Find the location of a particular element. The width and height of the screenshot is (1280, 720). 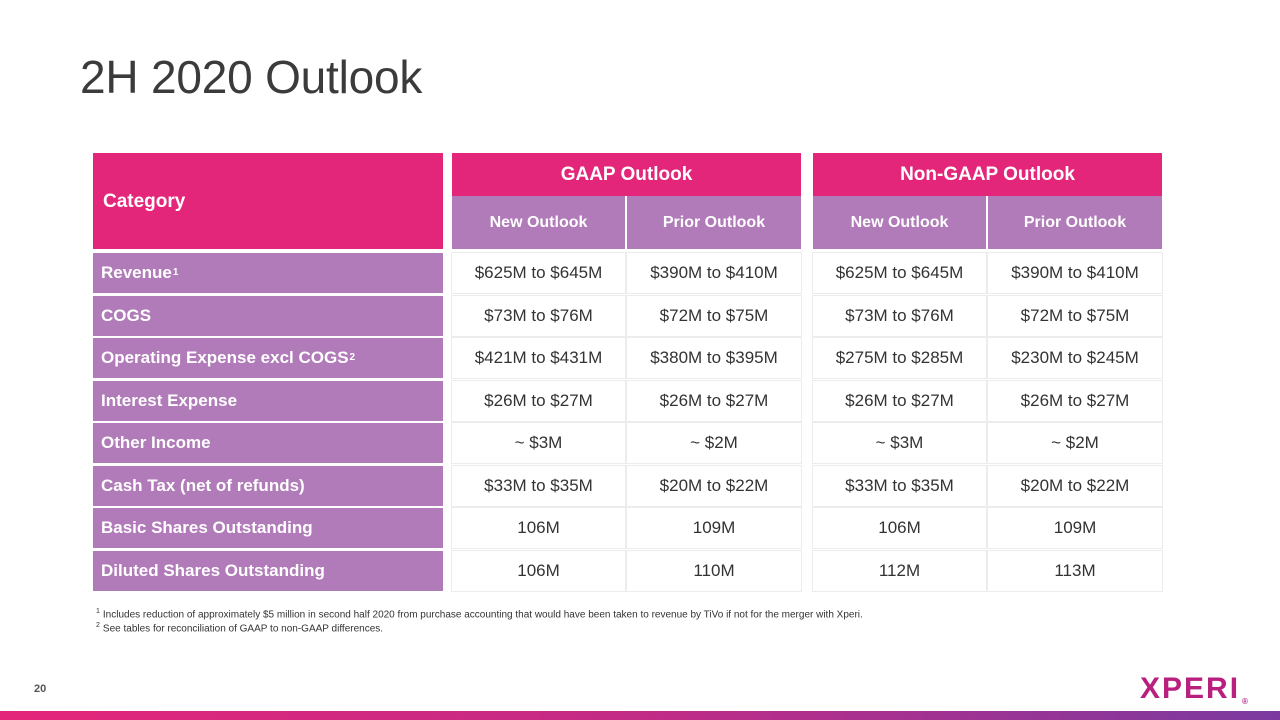

row-label-text: Basic Shares Outstanding is located at coordinates (207, 527).